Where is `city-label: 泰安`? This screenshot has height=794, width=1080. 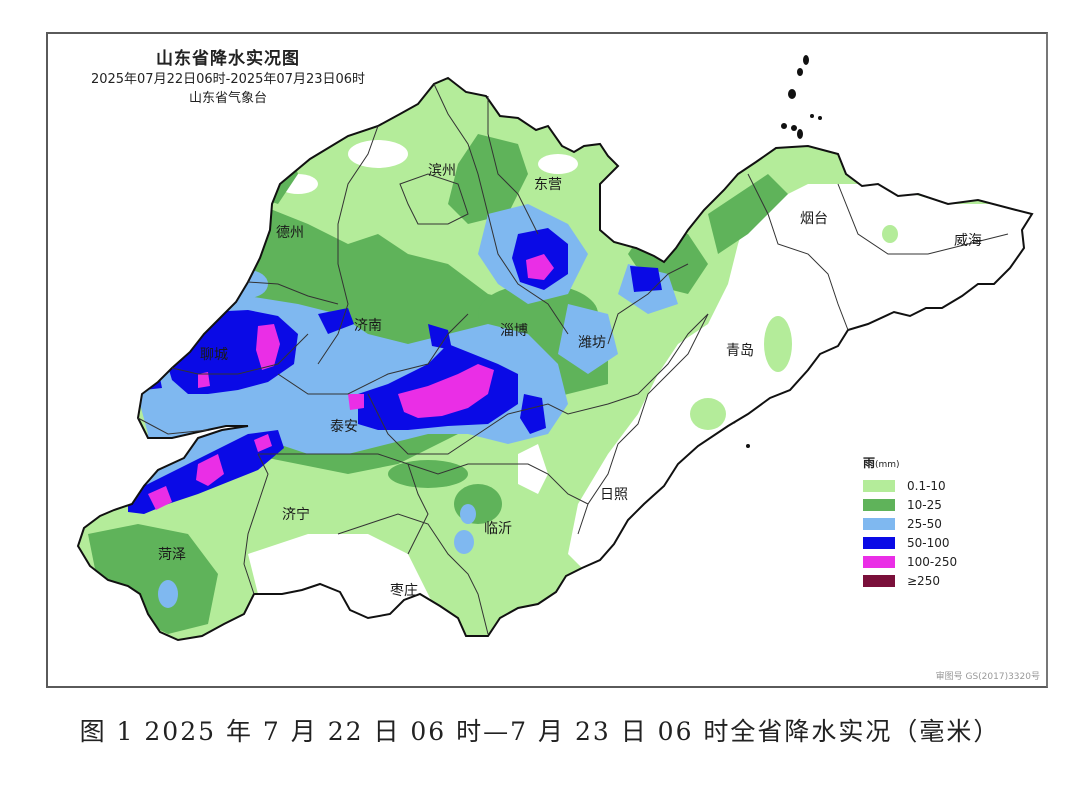
city-label: 泰安 is located at coordinates (344, 427).